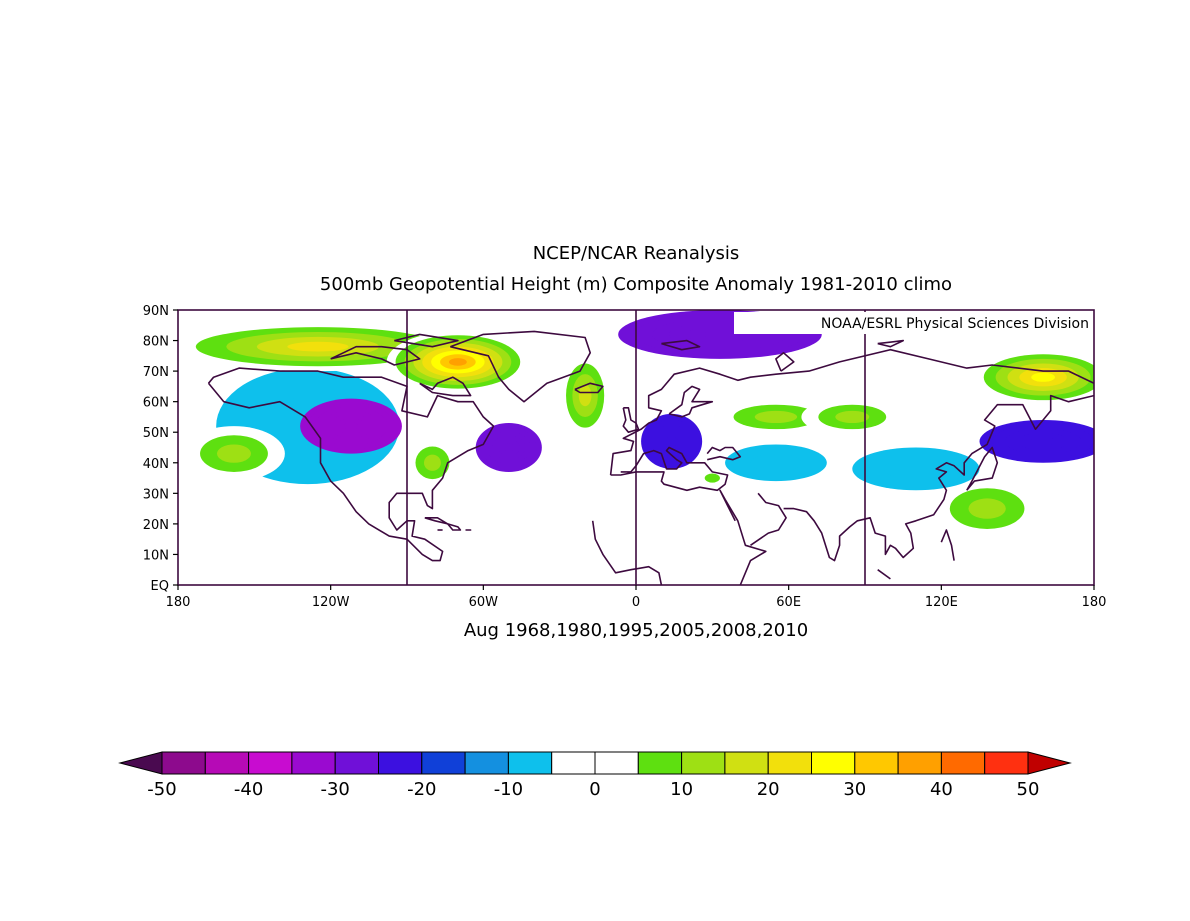 The image size is (1190, 921). What do you see at coordinates (421, 789) in the screenshot?
I see `colorbar-tick-label: -20` at bounding box center [421, 789].